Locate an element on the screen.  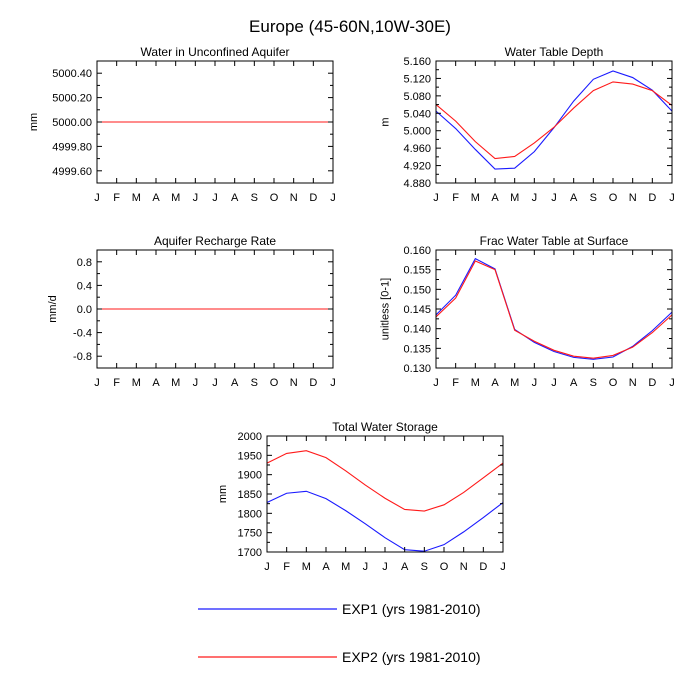
chart-title: Total Water Storage is located at coordinates (385, 427).